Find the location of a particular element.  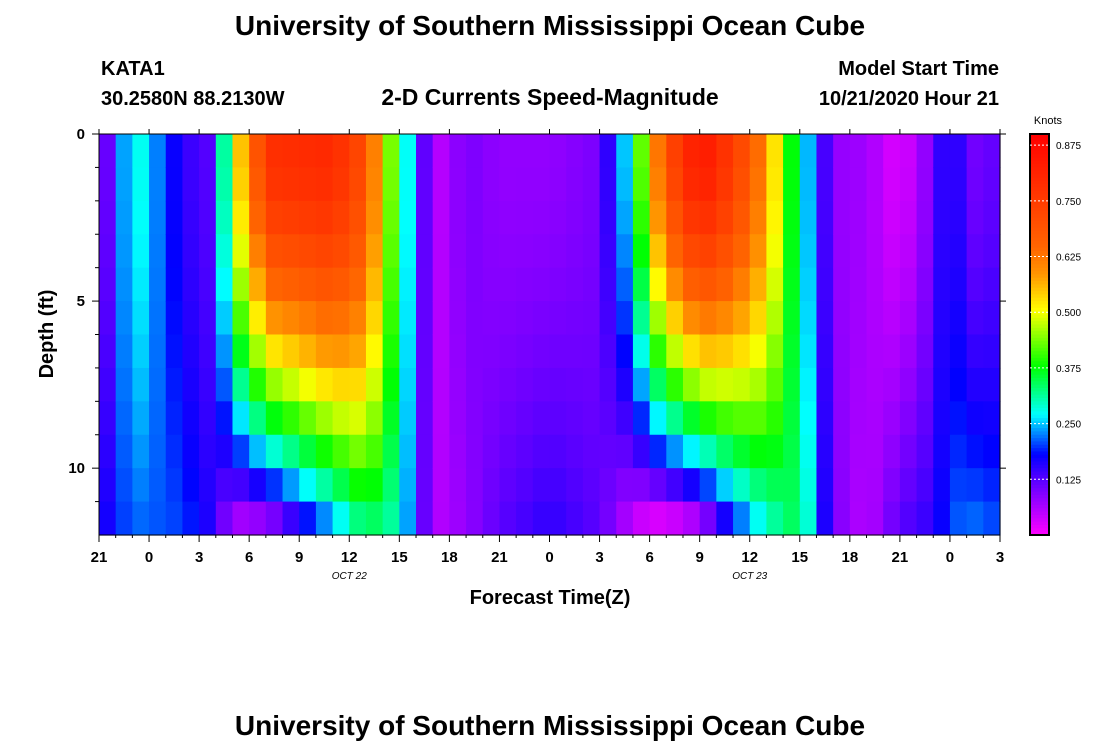

x-tick-label: 6 is located at coordinates (249, 557).